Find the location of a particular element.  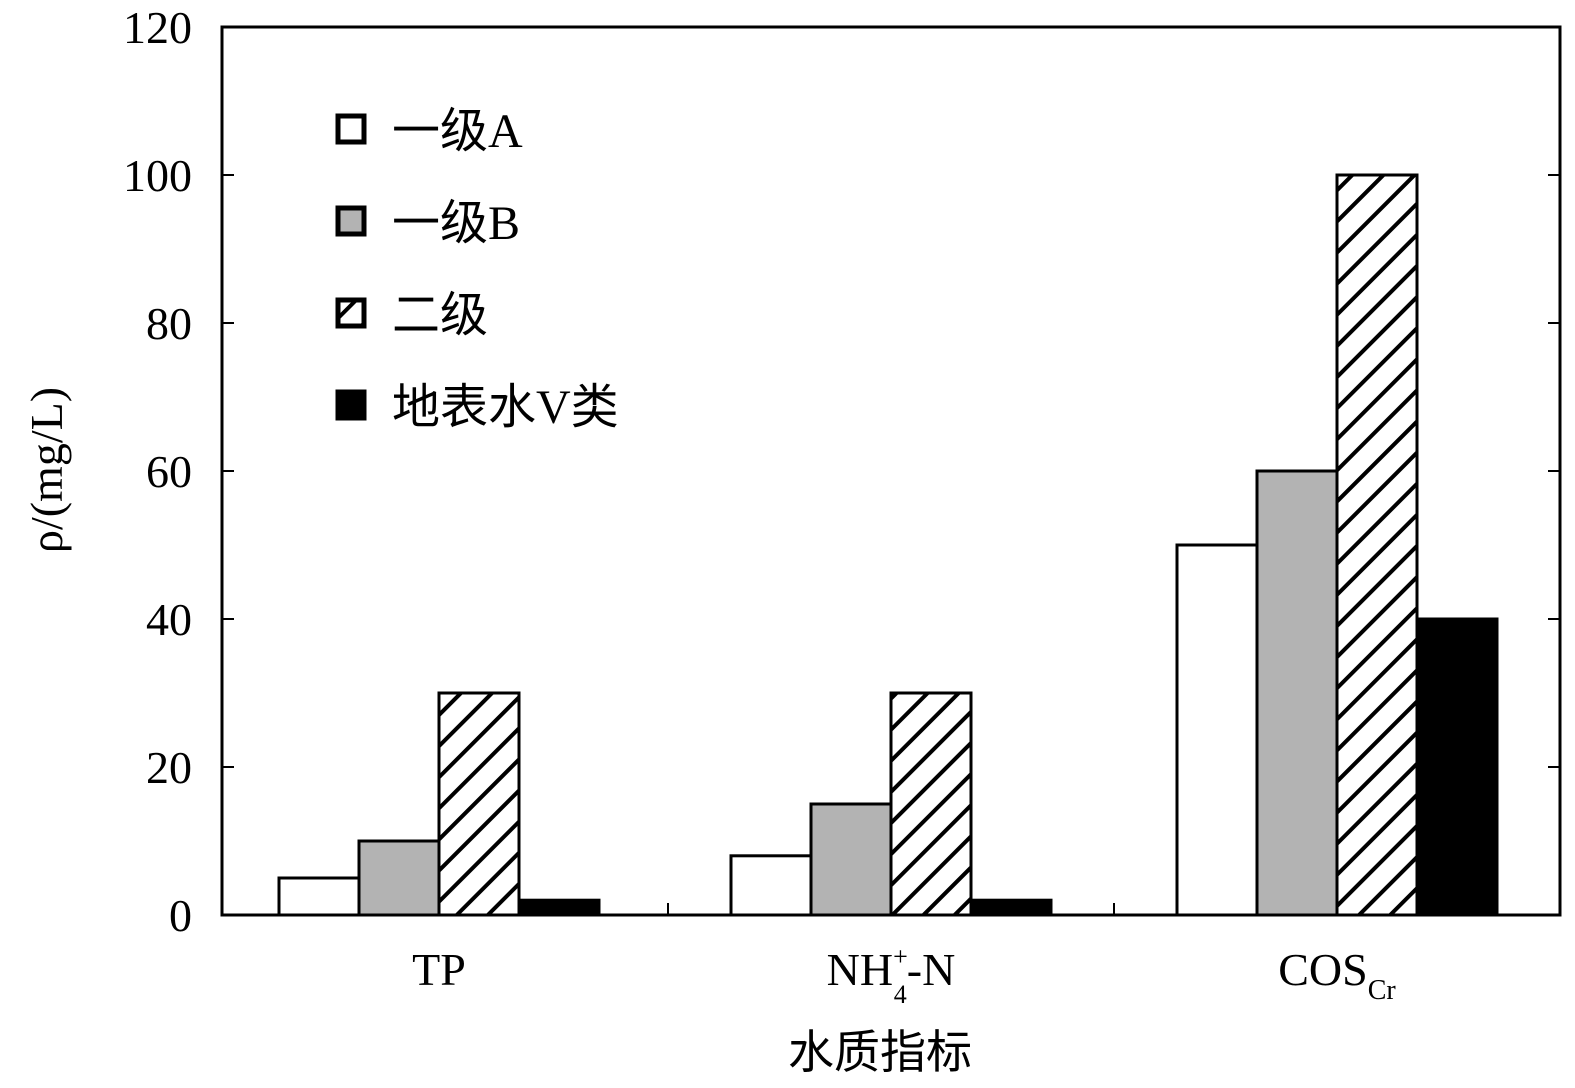

legend-label: 二级 is located at coordinates (440, 315).